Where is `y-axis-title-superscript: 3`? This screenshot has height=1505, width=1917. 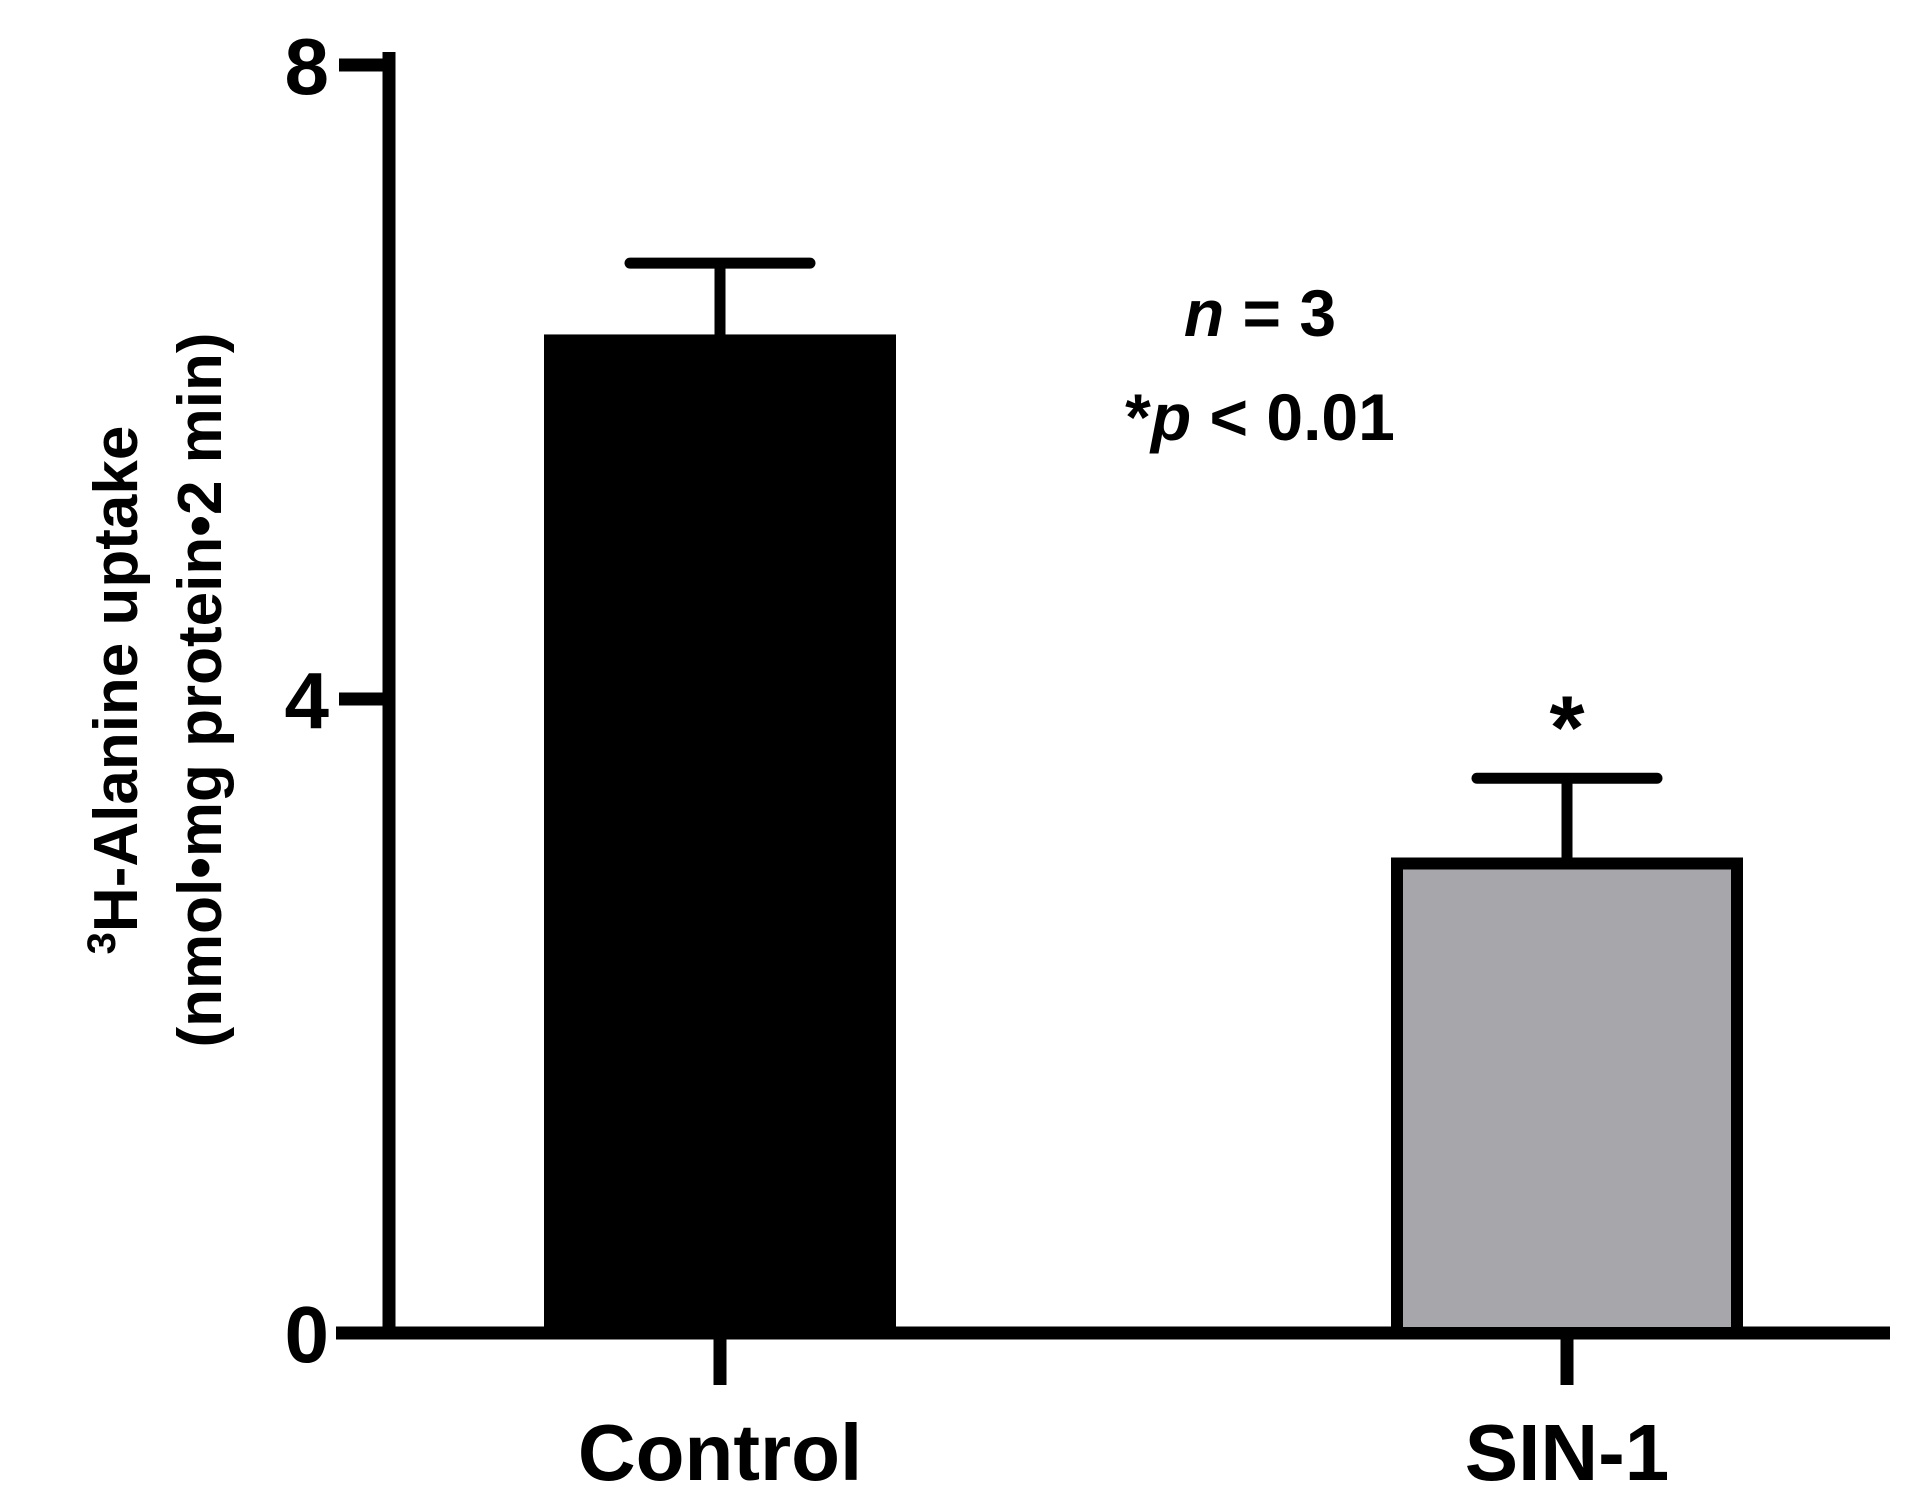
y-axis-title-superscript: 3 is located at coordinates (102, 943).